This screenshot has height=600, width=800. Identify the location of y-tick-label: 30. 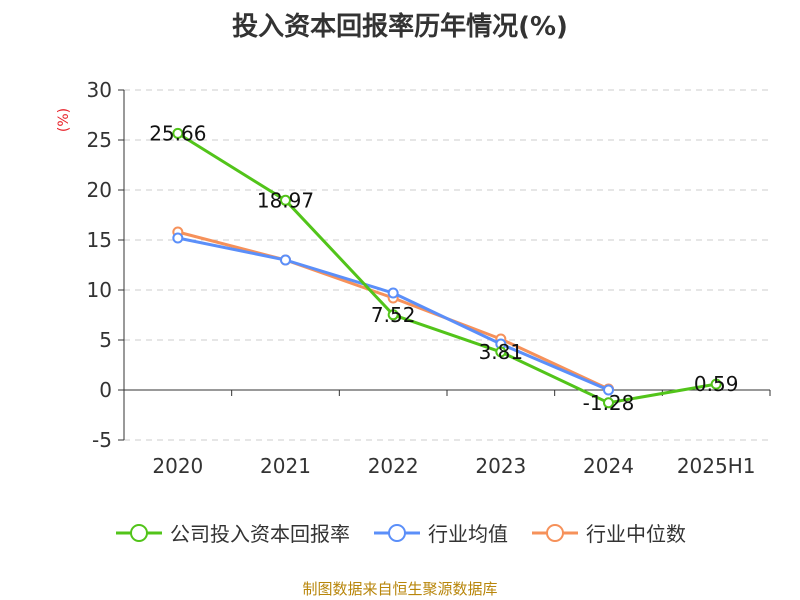
(99, 90).